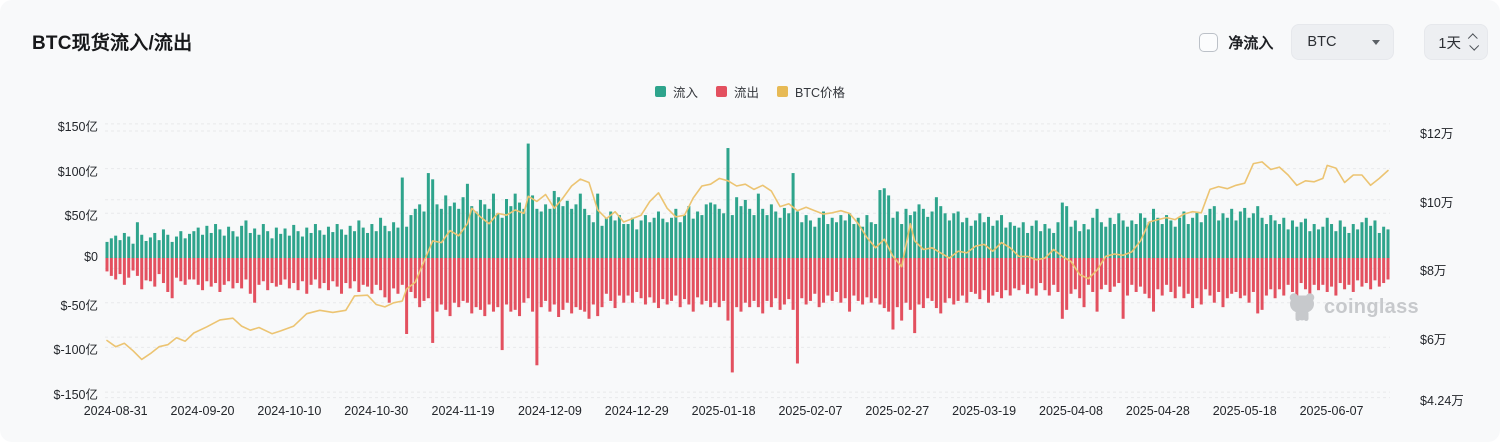  What do you see at coordinates (782, 91) in the screenshot?
I see `btc-price-swatch-icon` at bounding box center [782, 91].